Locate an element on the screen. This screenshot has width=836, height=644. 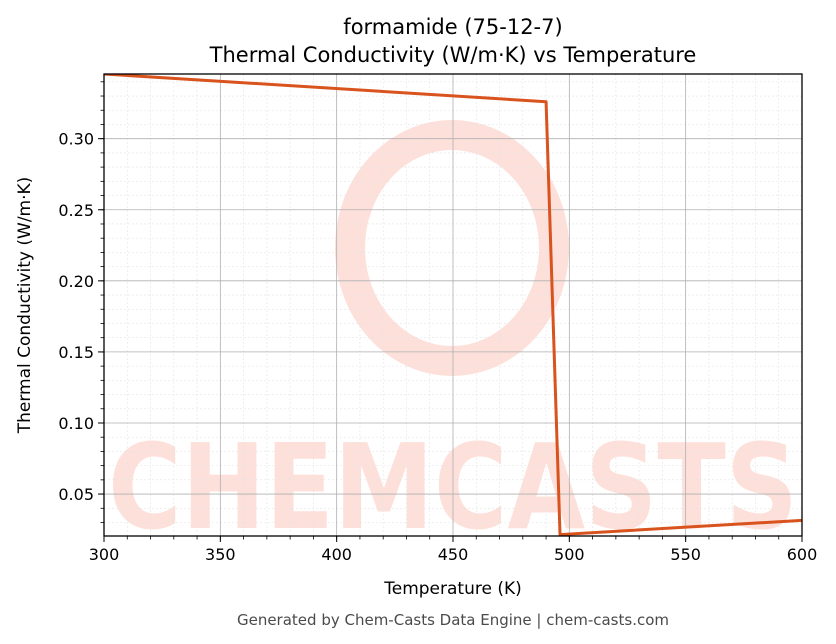
x-tick-label: 550 is located at coordinates (685, 554).